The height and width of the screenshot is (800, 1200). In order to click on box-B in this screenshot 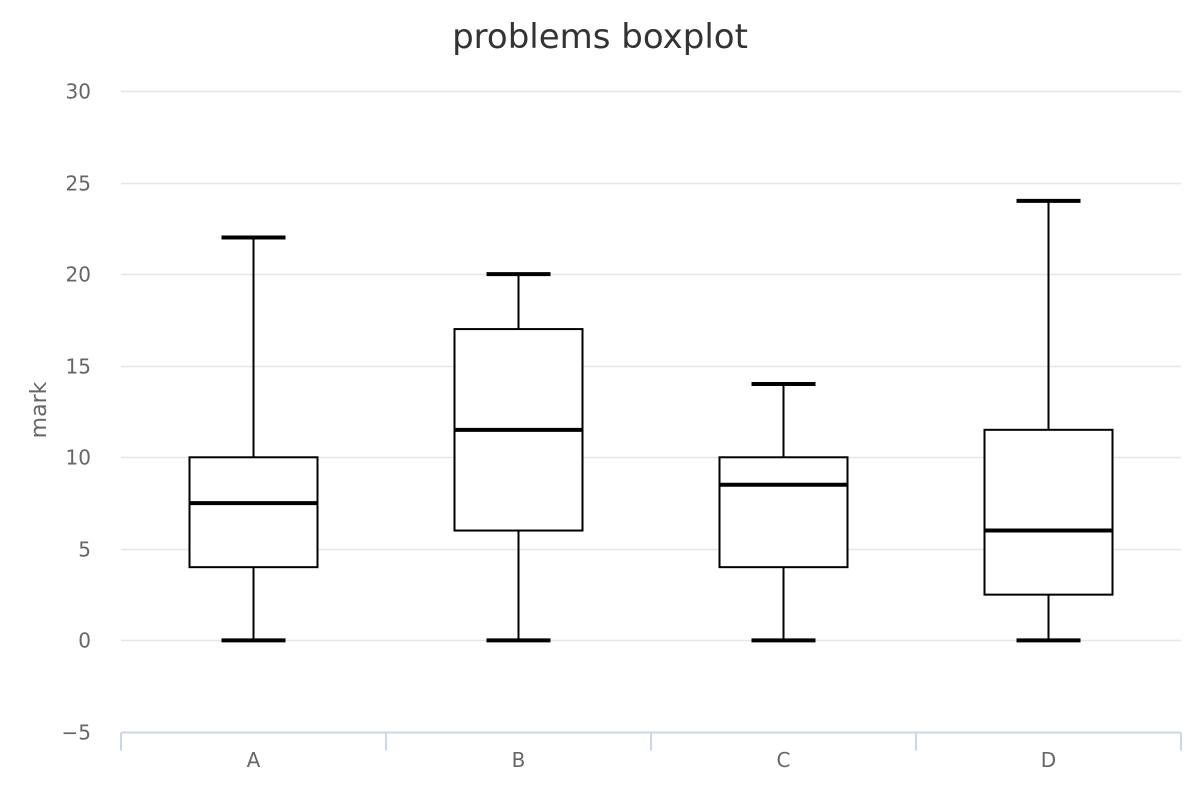, I will do `click(518, 457)`.